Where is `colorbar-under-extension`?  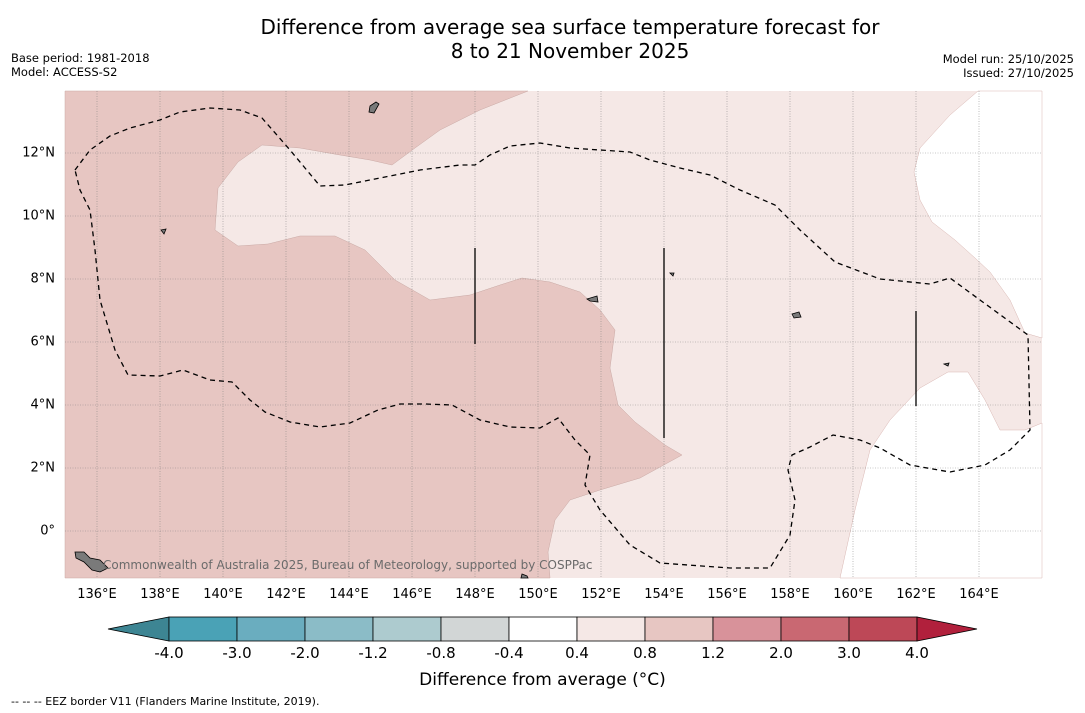
colorbar-under-extension is located at coordinates (138, 629).